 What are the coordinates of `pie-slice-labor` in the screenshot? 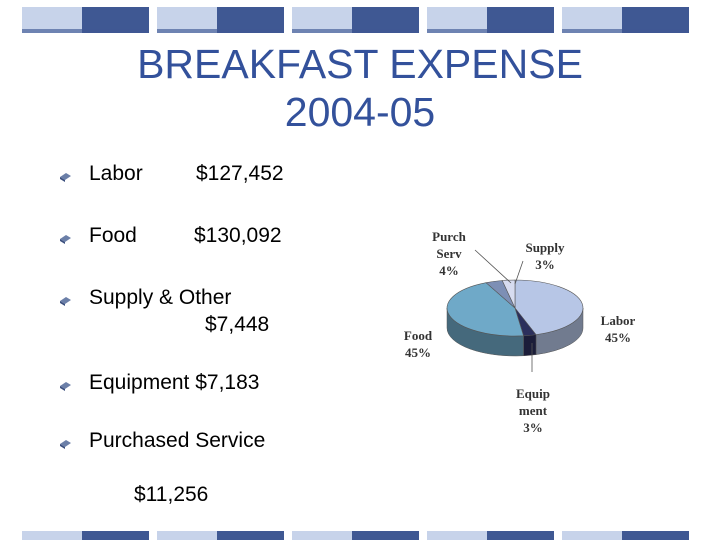 It's located at (549, 307).